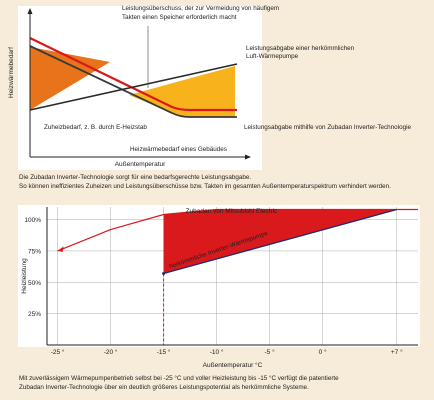 Image resolution: width=434 pixels, height=400 pixels. I want to click on bottom-xlabel: Außentemperatur °C, so click(233, 365).